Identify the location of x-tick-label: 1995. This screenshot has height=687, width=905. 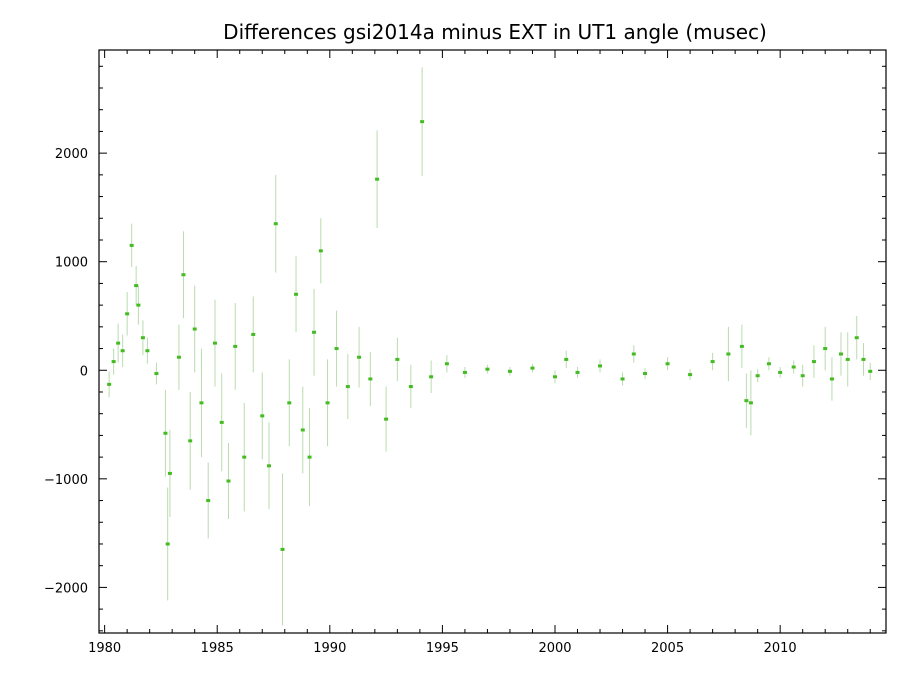
(442, 648).